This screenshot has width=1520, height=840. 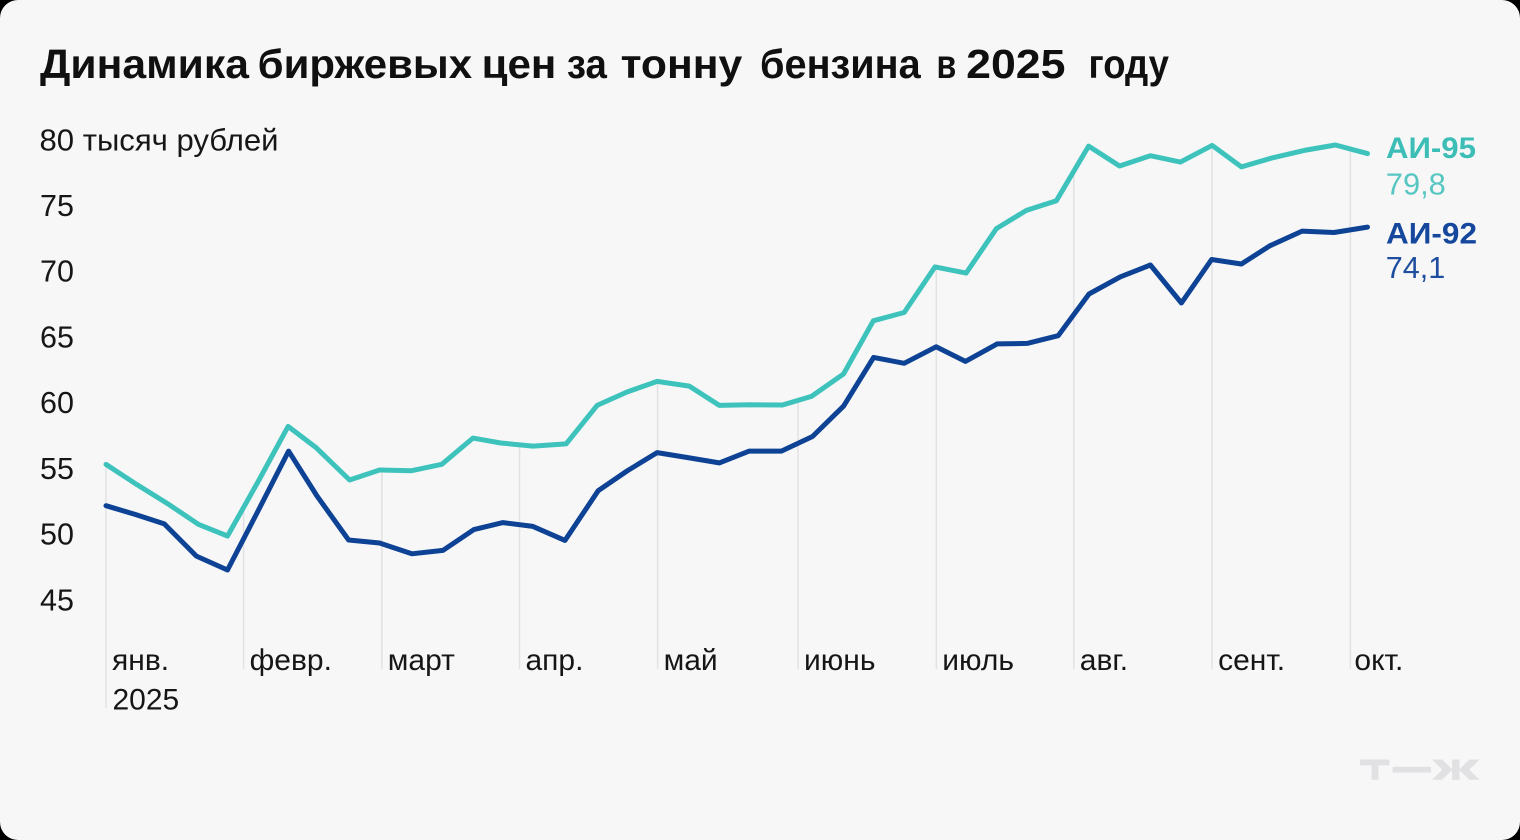 I want to click on svg-text: биржевых, so click(x=365, y=64).